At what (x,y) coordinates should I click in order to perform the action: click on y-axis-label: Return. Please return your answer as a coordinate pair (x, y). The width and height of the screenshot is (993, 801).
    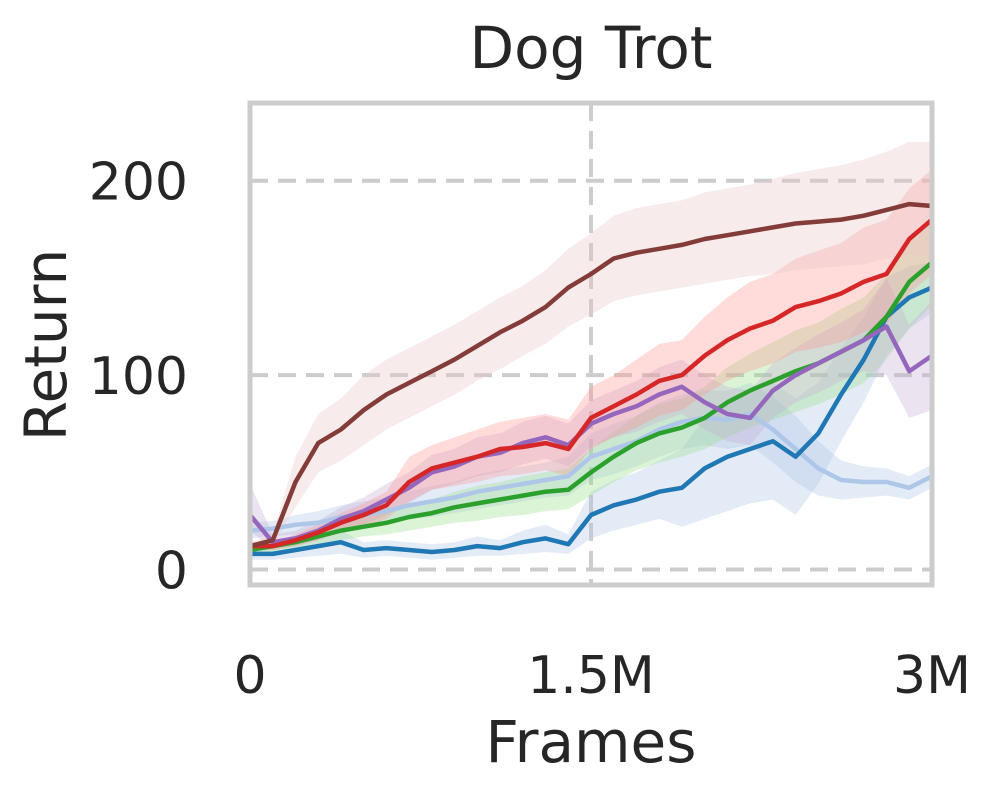
    Looking at the image, I should click on (46, 345).